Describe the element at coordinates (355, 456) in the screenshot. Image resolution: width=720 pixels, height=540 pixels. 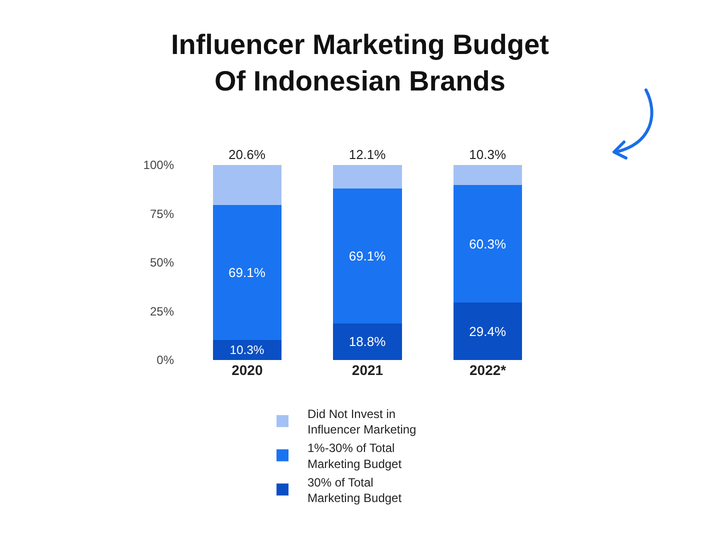
I see `legend-label: 1%-30% of Total Marketing Budget` at that location.